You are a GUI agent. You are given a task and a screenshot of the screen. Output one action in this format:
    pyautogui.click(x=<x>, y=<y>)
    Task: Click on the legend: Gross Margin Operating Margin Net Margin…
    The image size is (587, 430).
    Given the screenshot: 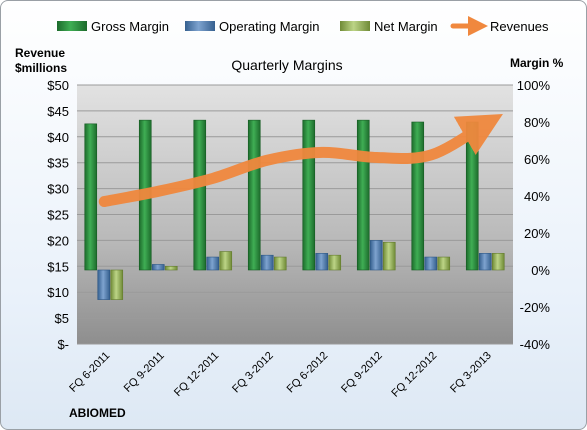 What is the action you would take?
    pyautogui.click(x=303, y=26)
    